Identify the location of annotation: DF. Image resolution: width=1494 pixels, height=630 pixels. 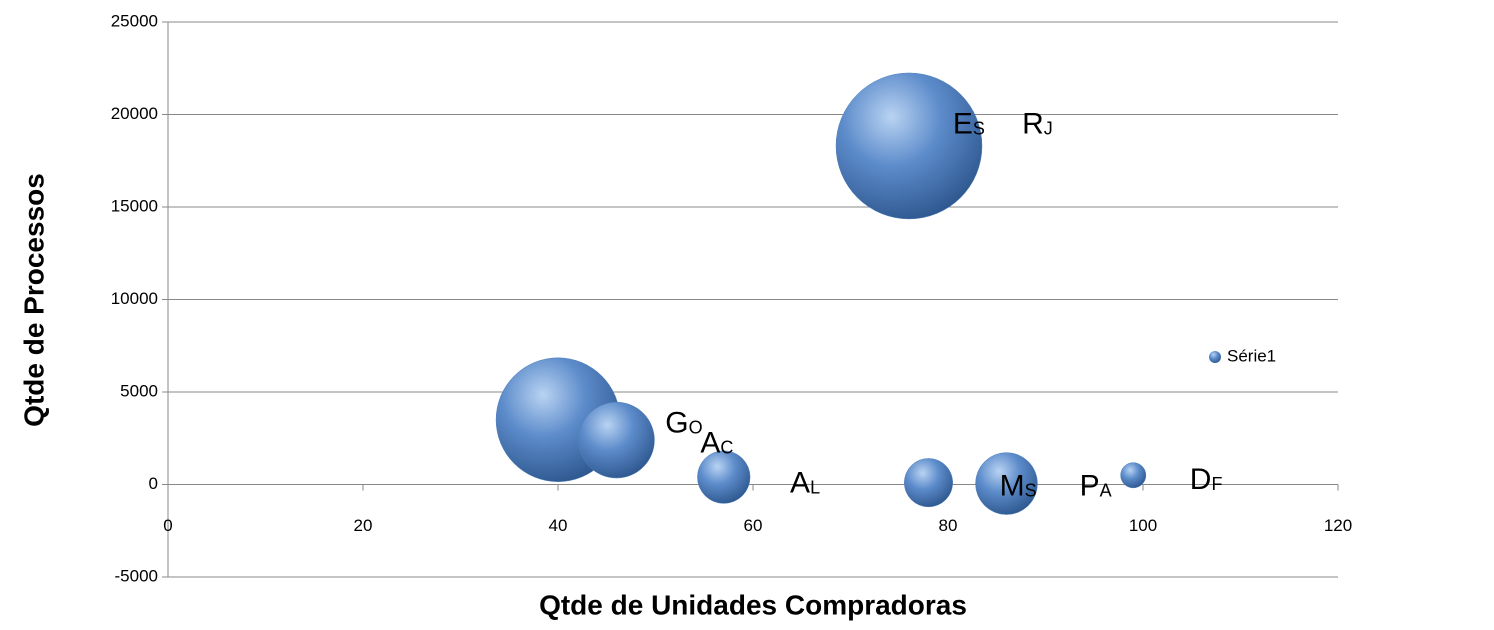
(1206, 479).